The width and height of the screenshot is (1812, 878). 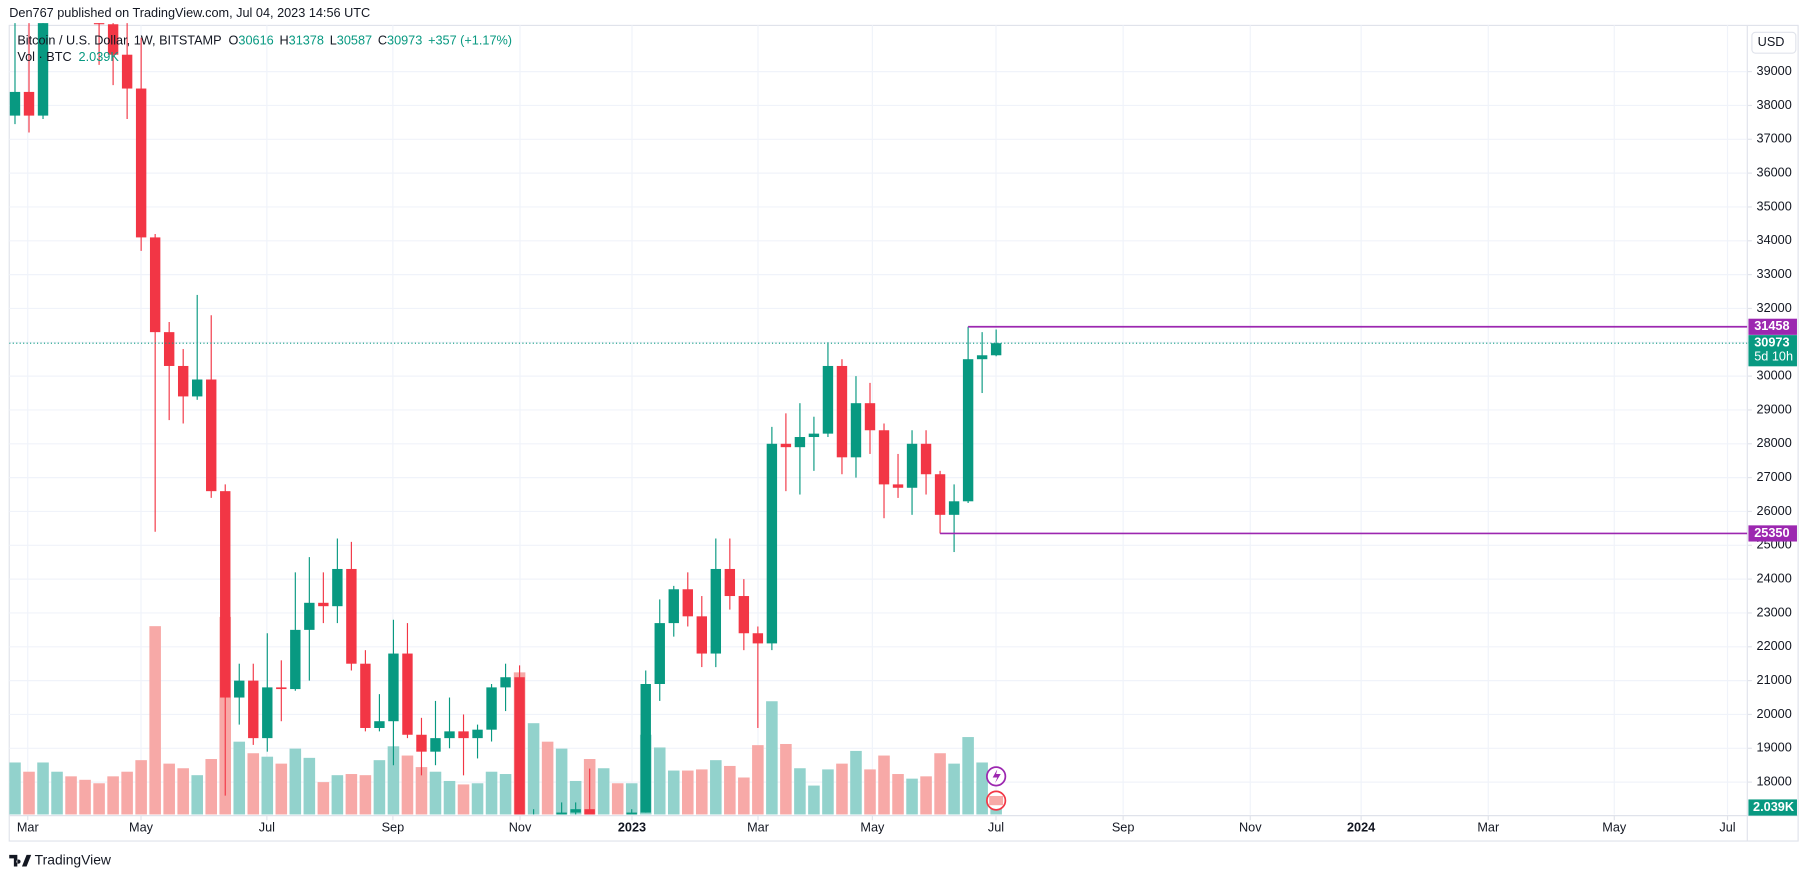 I want to click on last-price-label: 30973, so click(x=1771, y=343).